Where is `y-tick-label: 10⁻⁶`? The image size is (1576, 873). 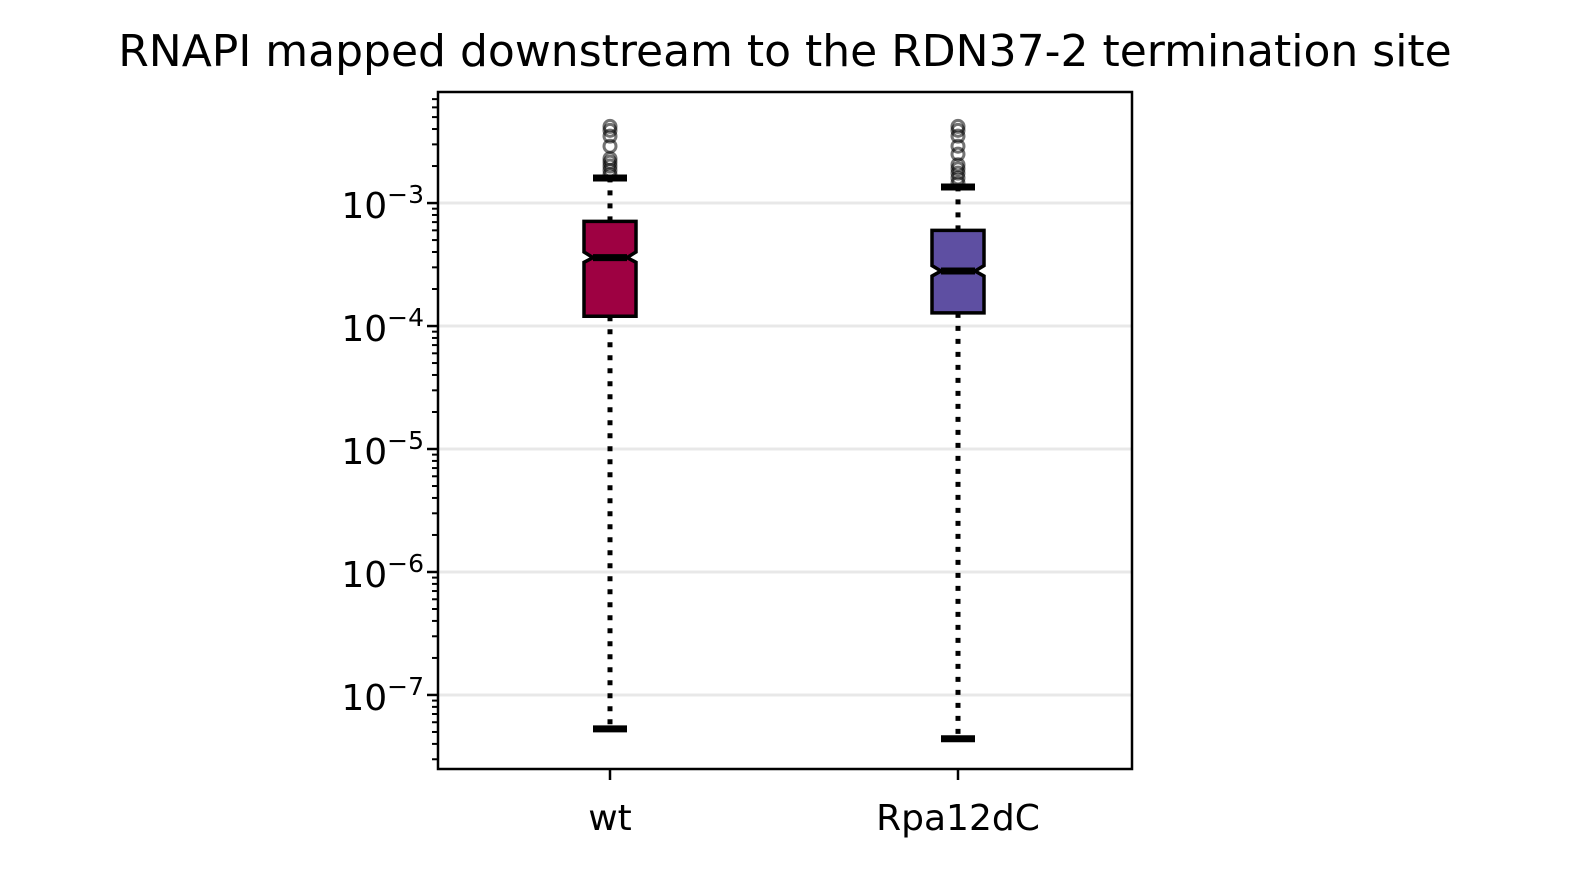
y-tick-label: 10⁻⁶ is located at coordinates (382, 572).